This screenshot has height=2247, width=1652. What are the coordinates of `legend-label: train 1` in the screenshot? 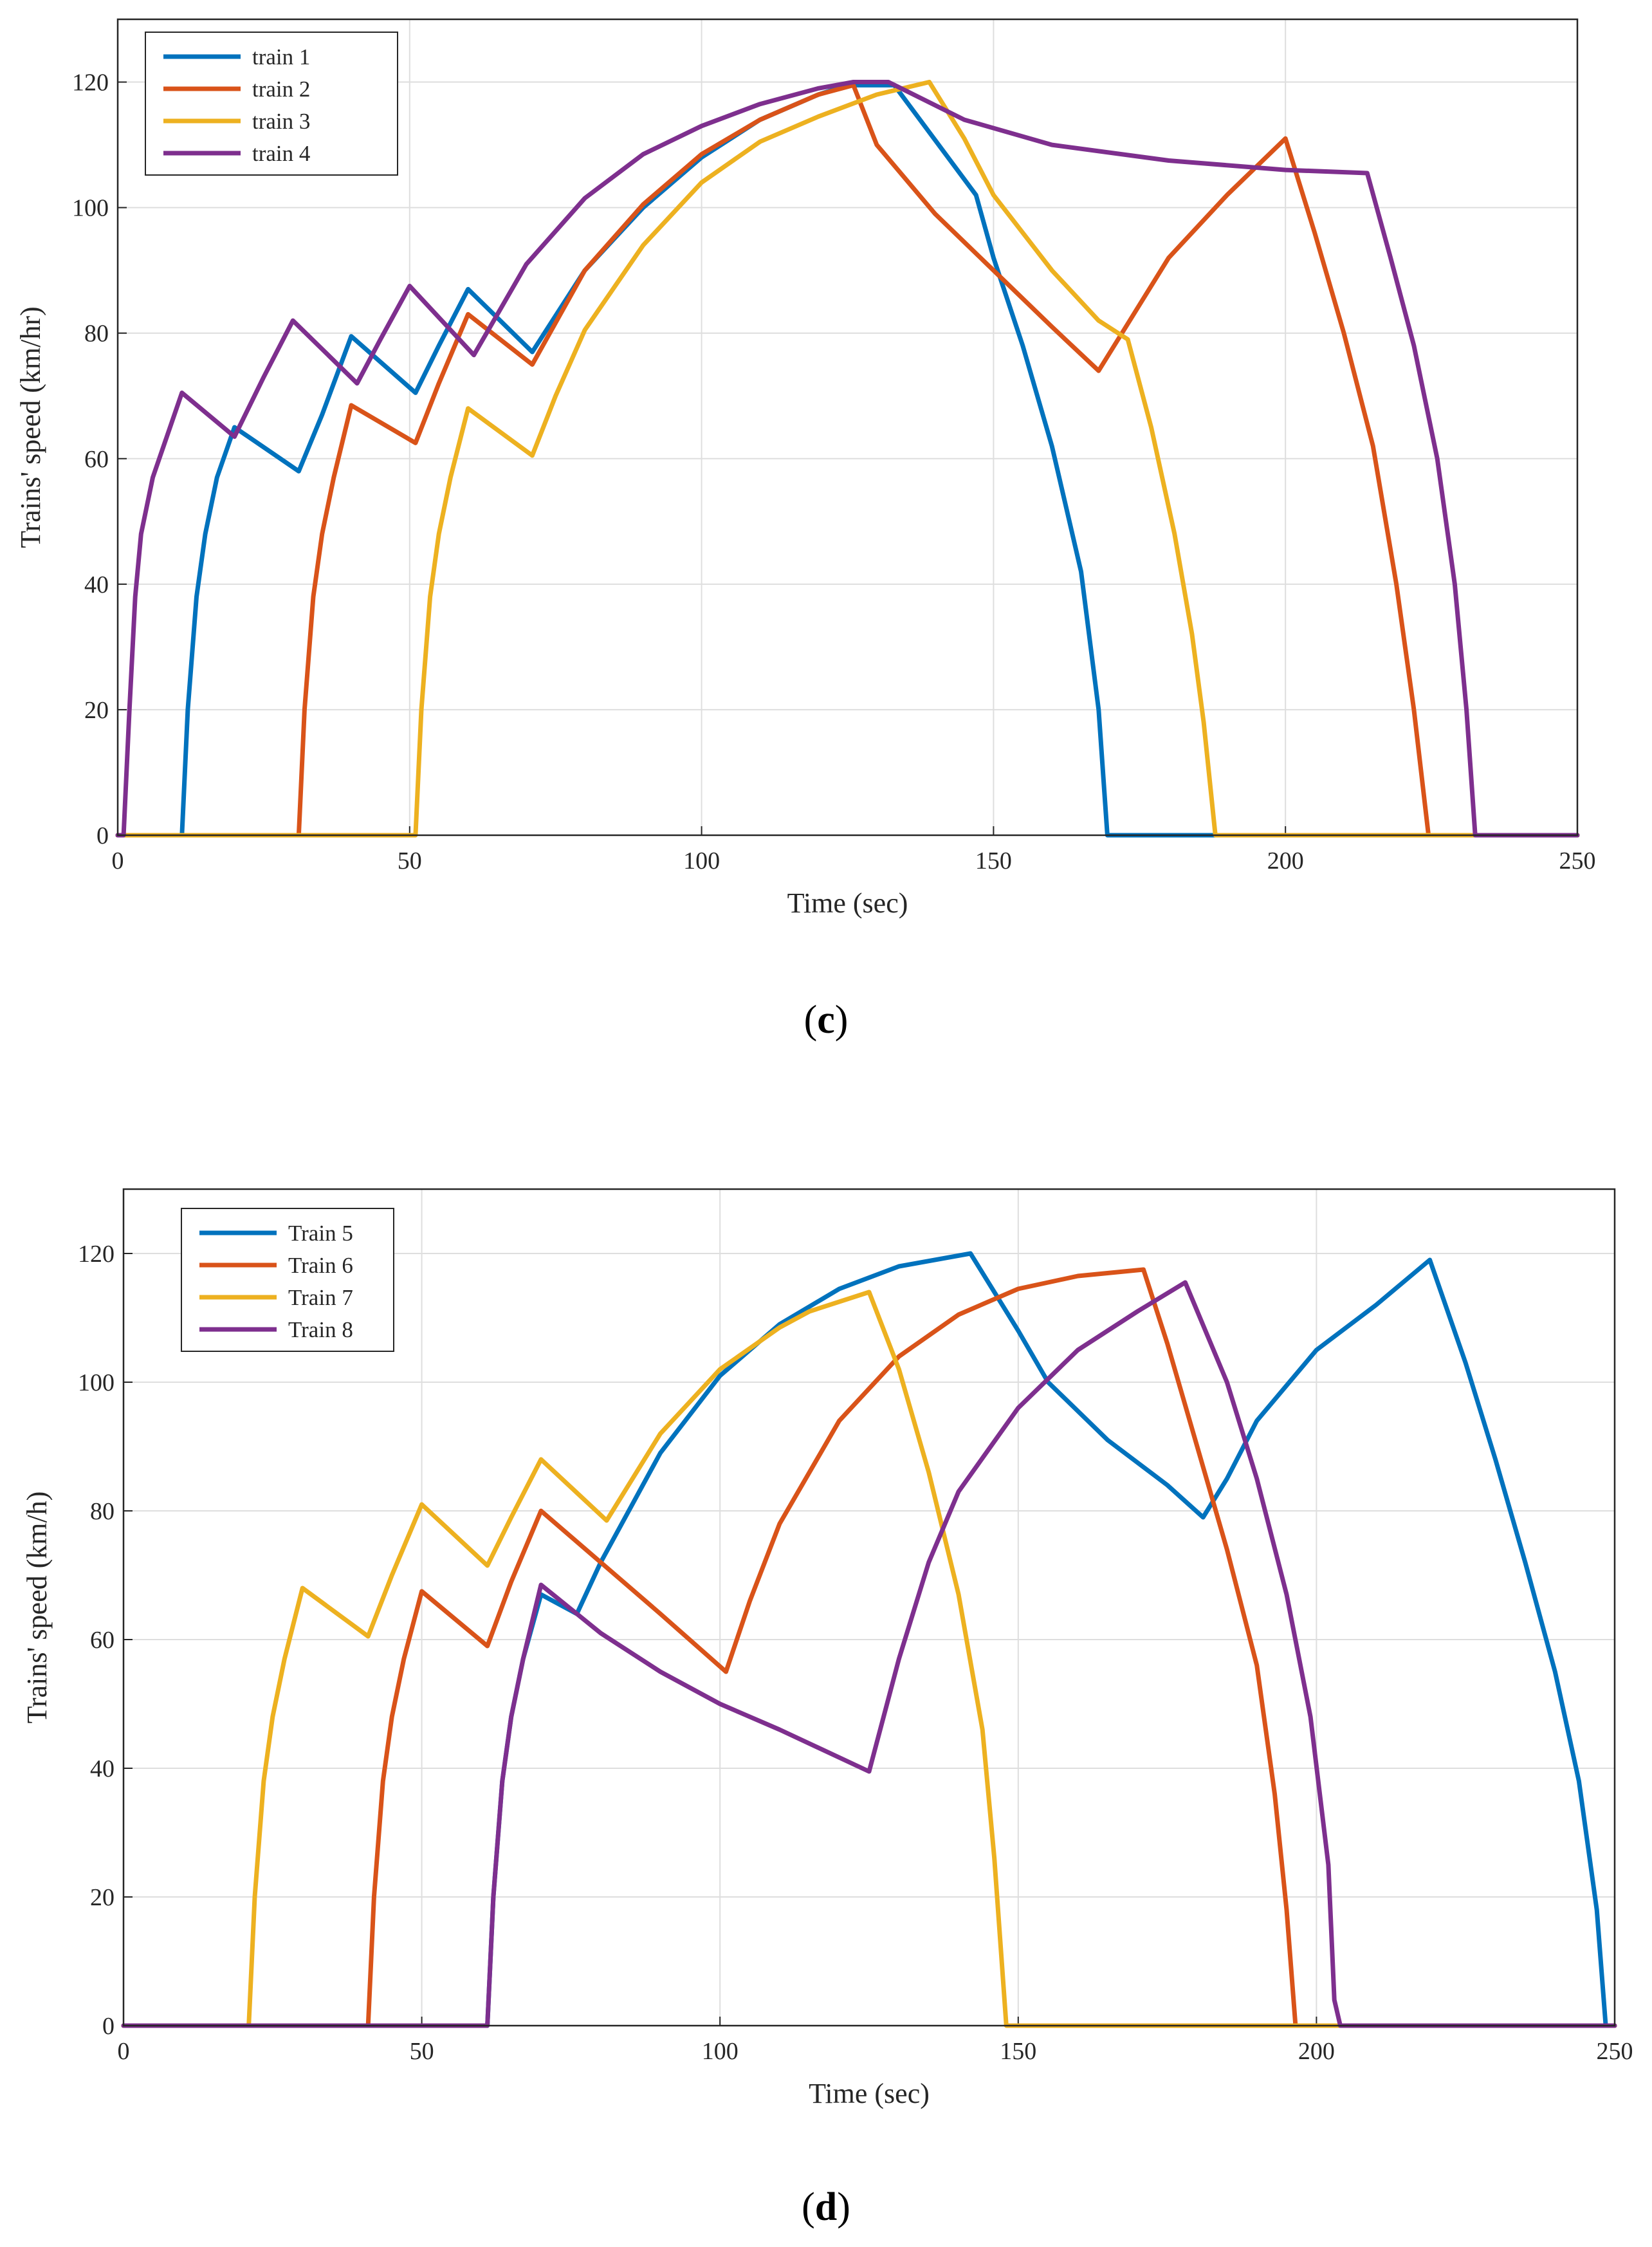 It's located at (281, 56).